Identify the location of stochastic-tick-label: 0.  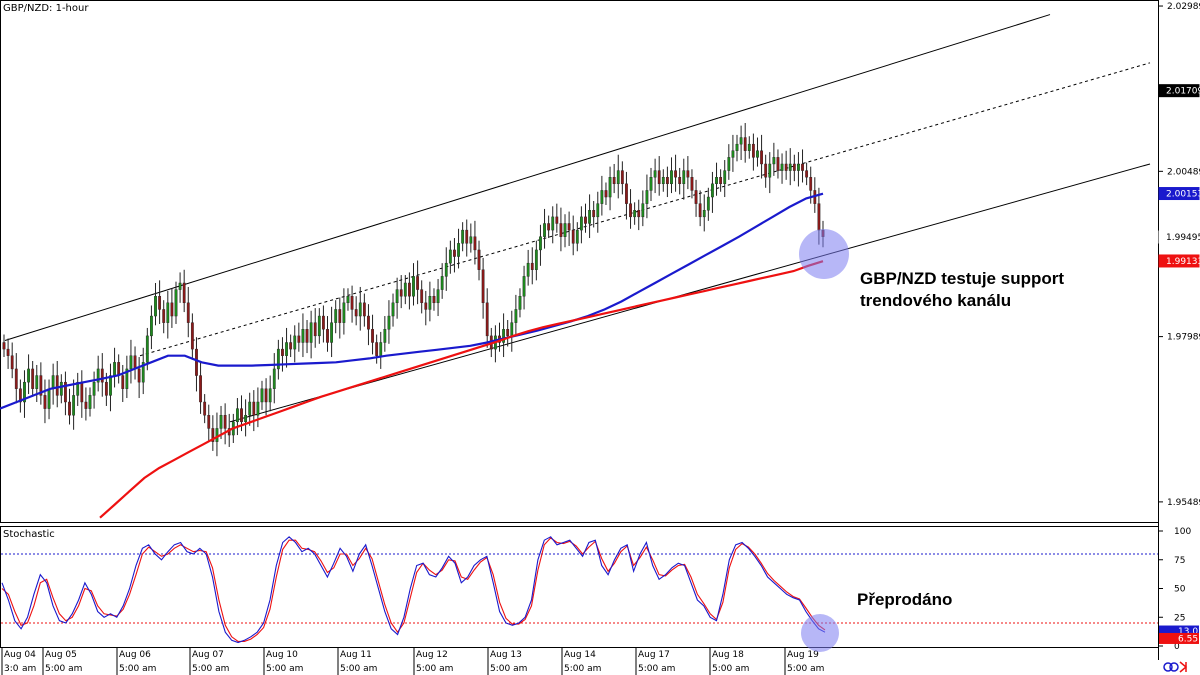
(1177, 647).